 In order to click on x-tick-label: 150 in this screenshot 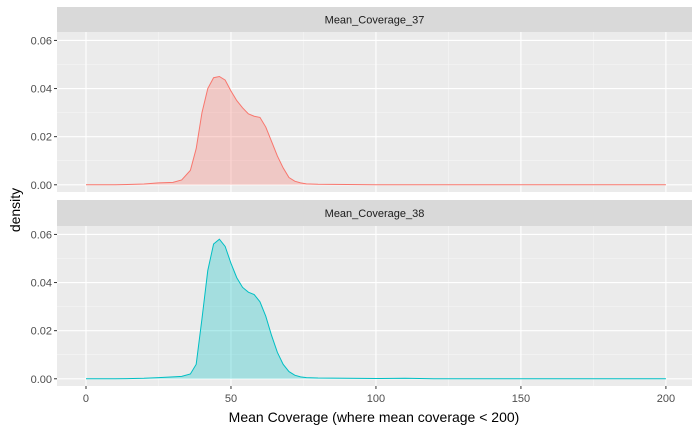, I will do `click(521, 399)`.